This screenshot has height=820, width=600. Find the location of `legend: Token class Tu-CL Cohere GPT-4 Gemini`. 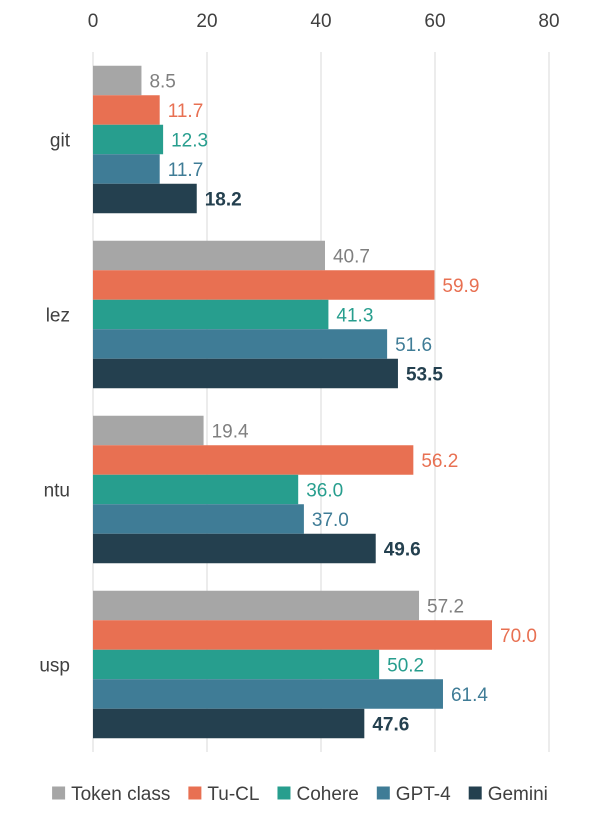

legend: Token class Tu-CL Cohere GPT-4 Gemini is located at coordinates (300, 794).